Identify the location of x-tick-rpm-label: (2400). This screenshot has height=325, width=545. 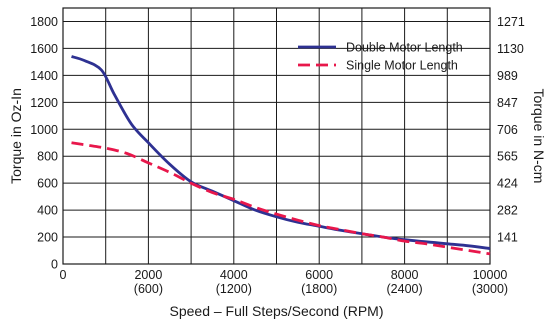
(405, 289).